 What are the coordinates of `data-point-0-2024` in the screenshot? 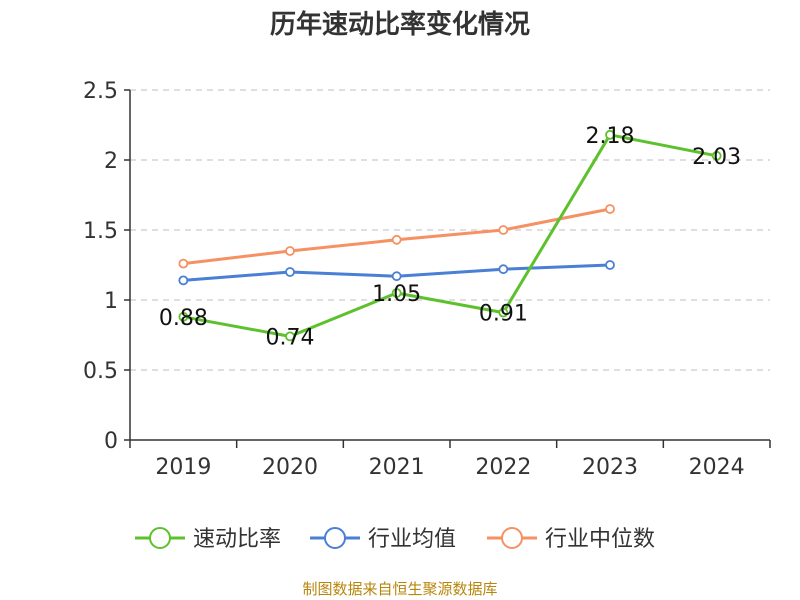 It's located at (716, 155).